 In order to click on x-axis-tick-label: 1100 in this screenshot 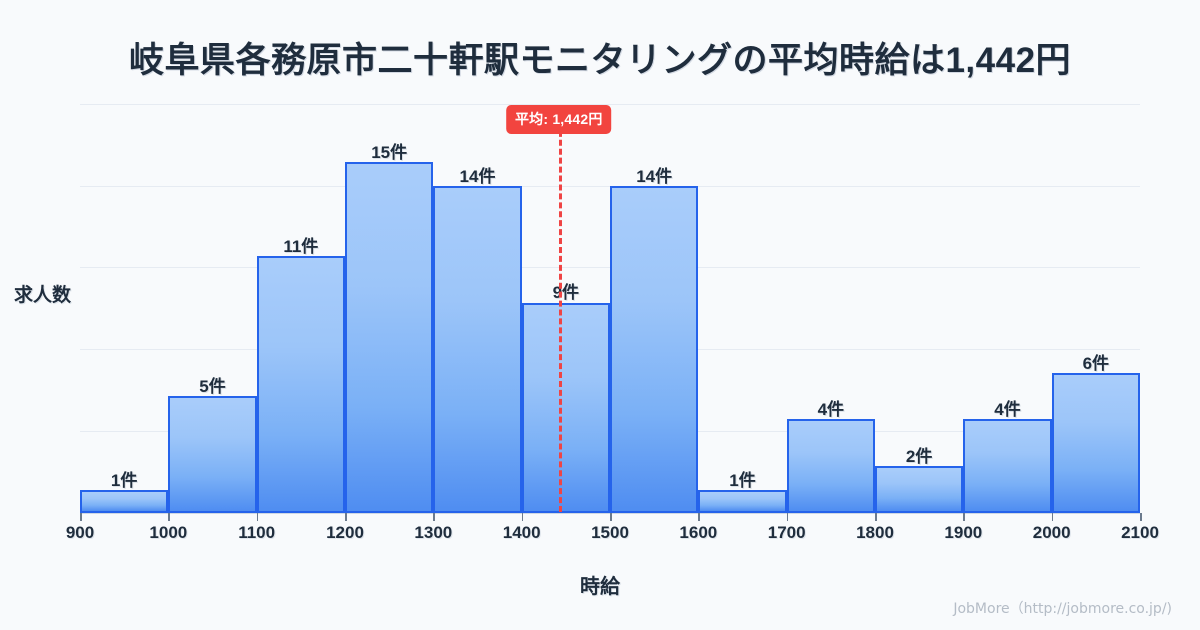, I will do `click(257, 532)`.